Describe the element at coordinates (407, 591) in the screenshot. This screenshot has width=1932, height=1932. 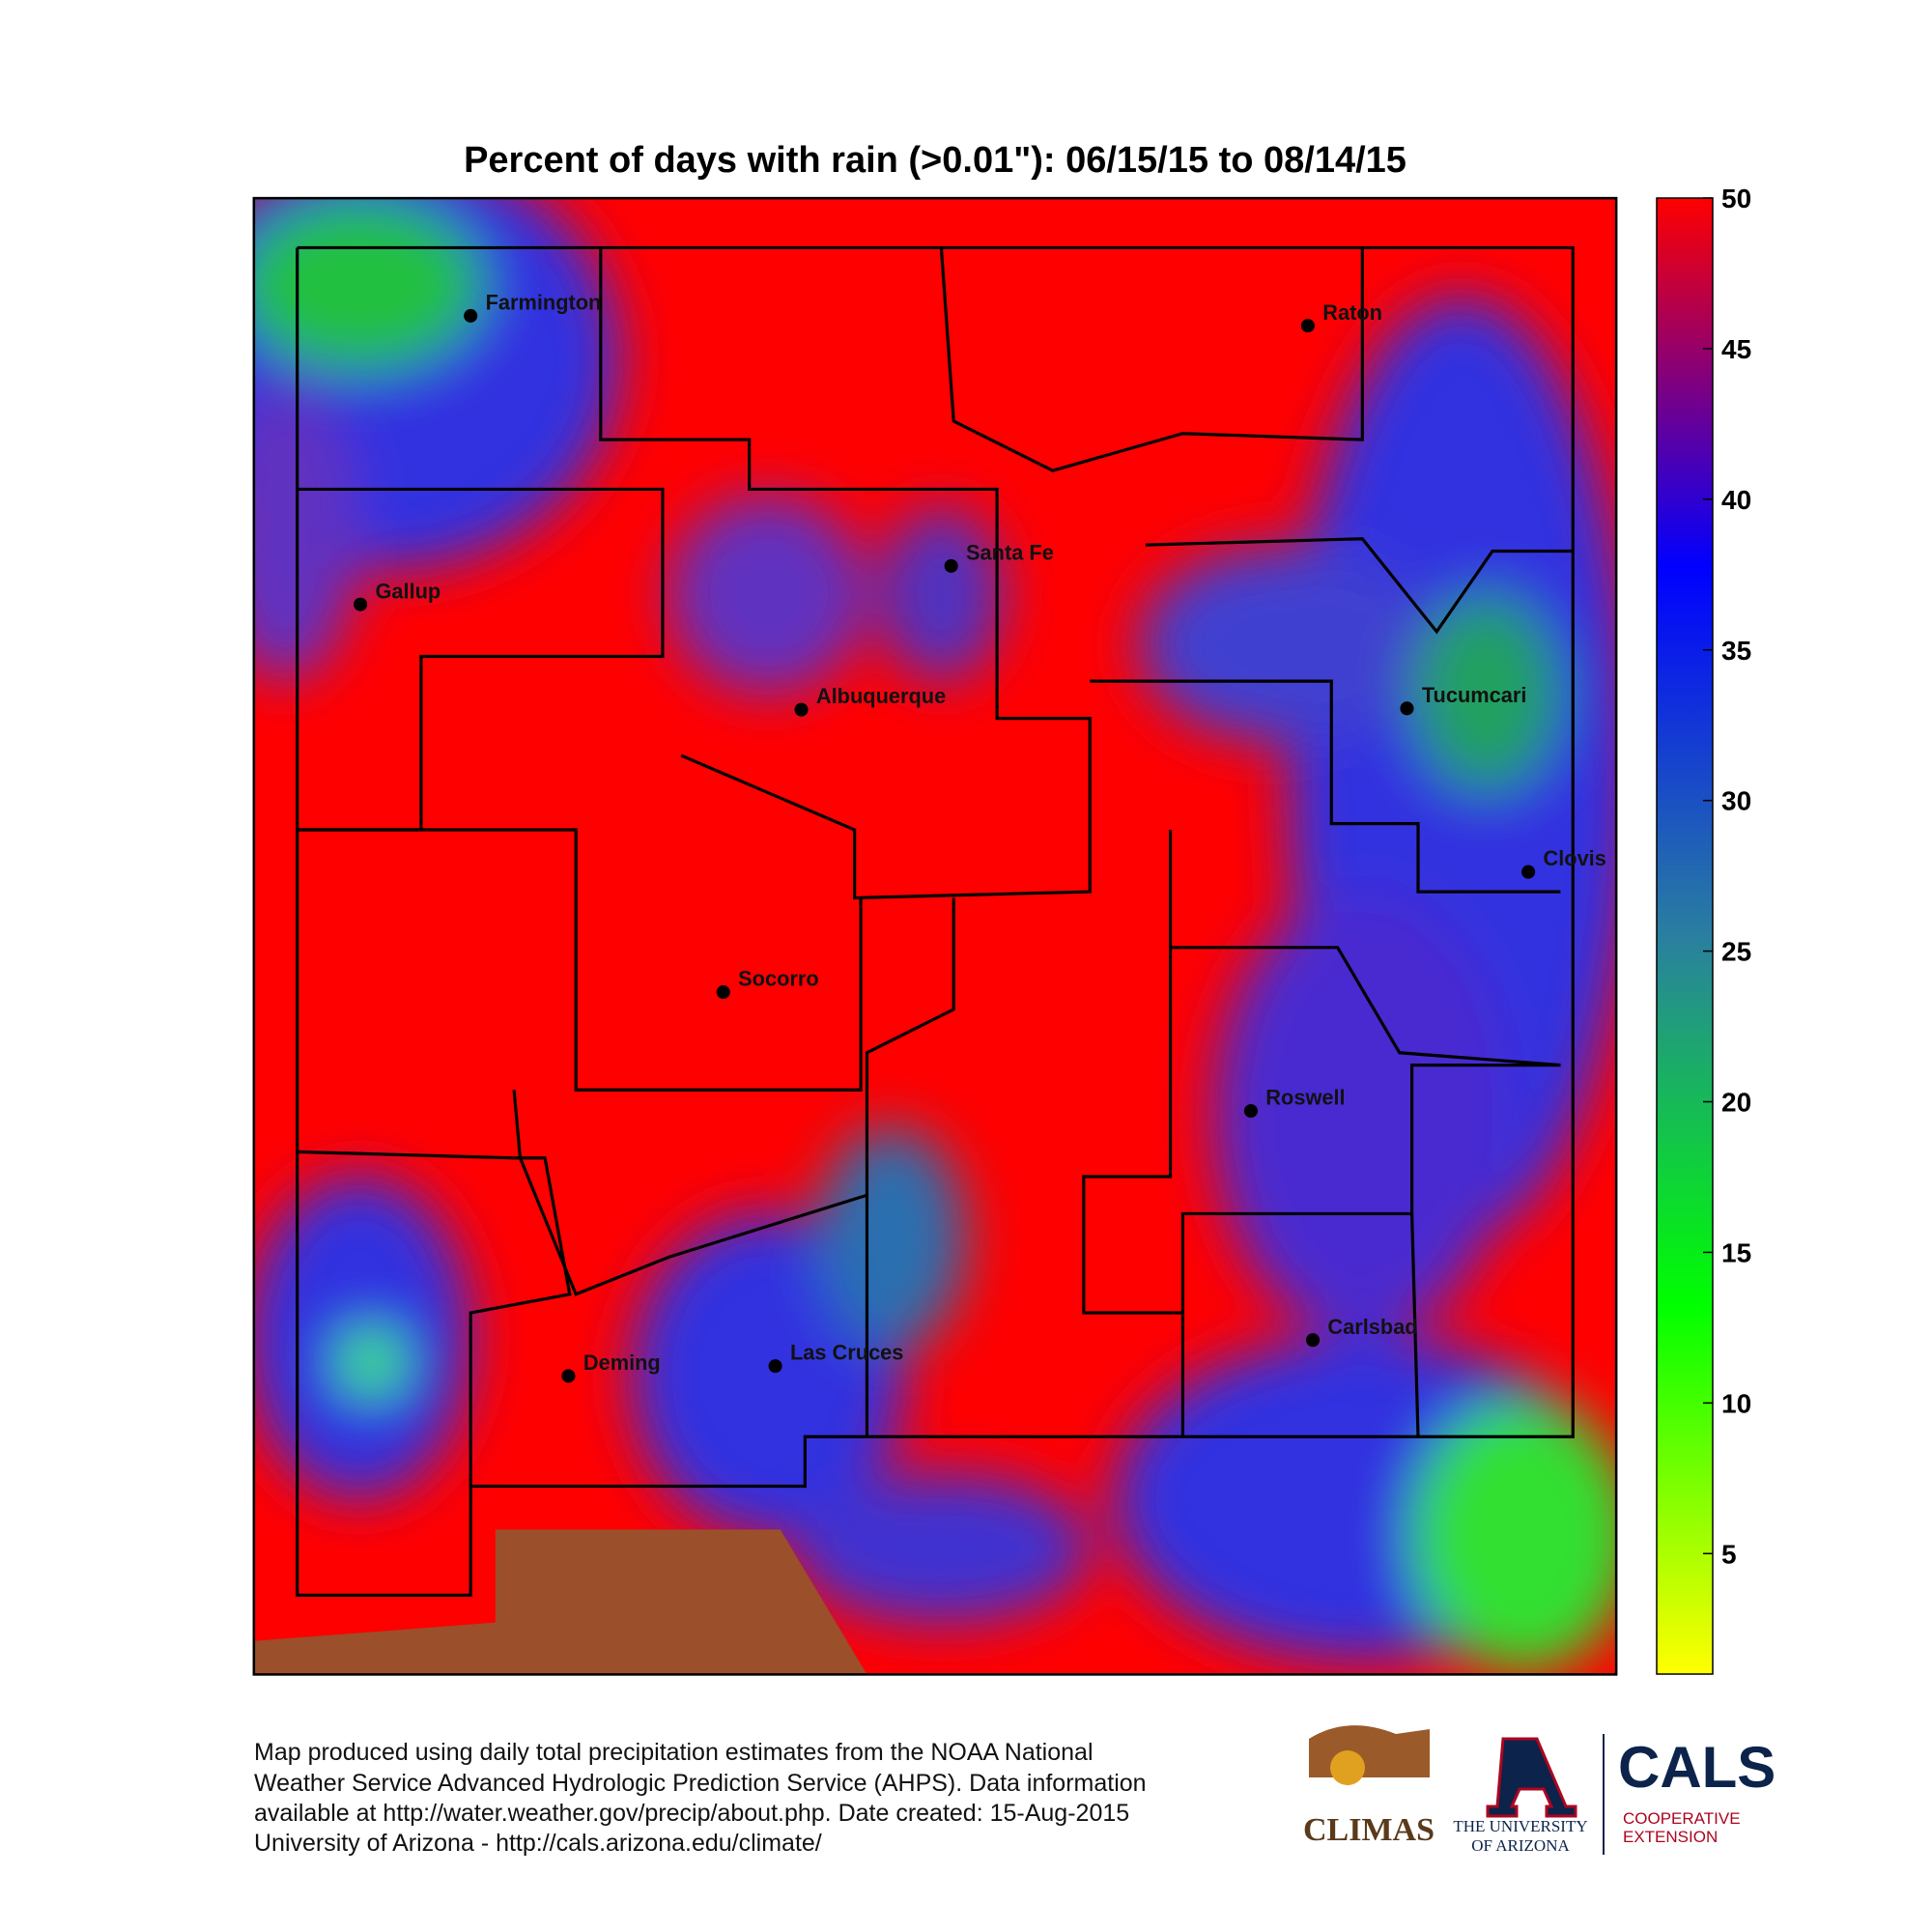
I see `city-label: Gallup` at that location.